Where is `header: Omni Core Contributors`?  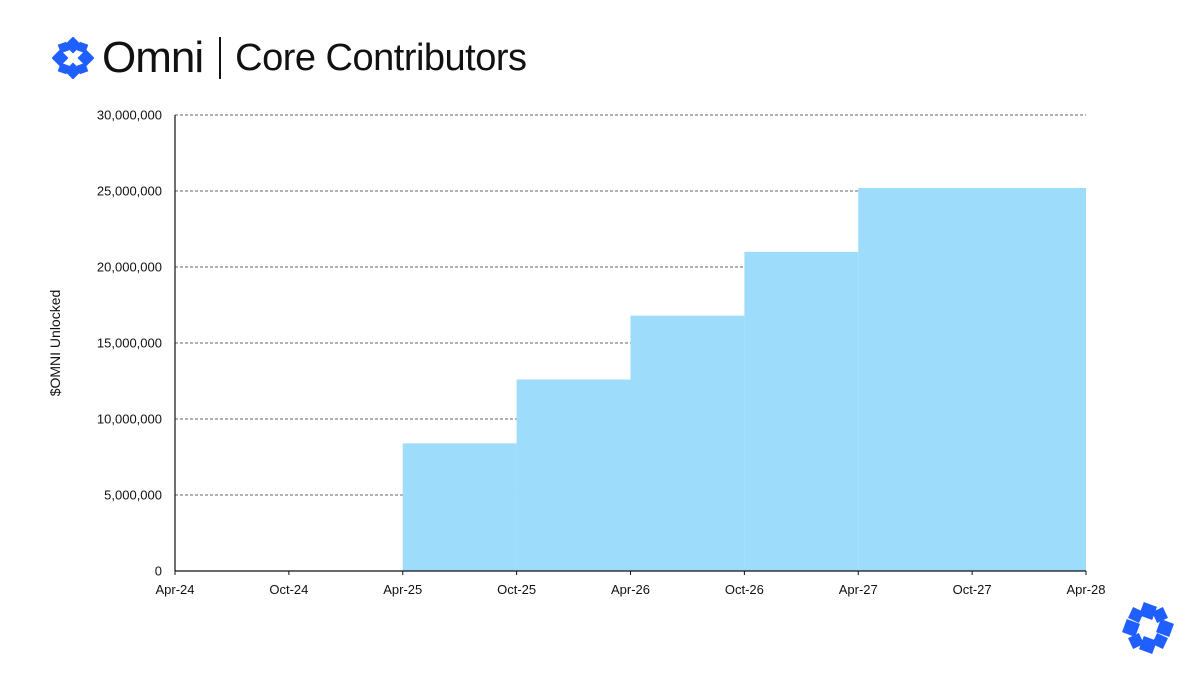 header: Omni Core Contributors is located at coordinates (289, 58).